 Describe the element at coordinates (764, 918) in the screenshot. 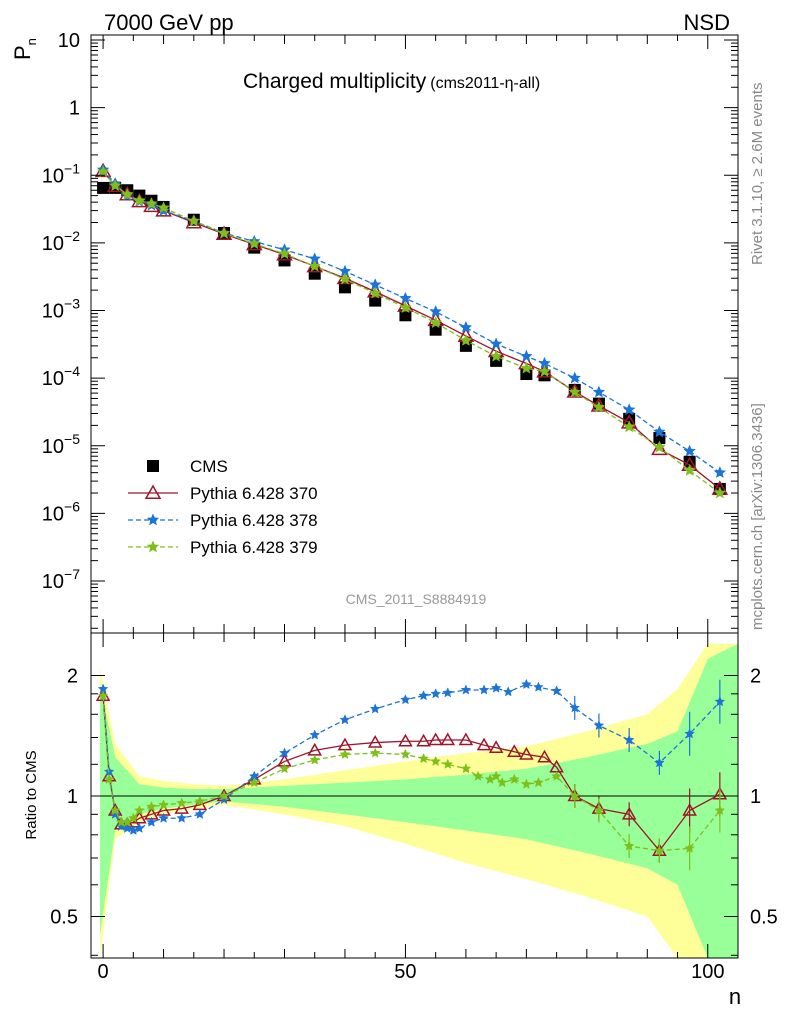

I see `ratio-y-tick-label-right: 0.5` at that location.